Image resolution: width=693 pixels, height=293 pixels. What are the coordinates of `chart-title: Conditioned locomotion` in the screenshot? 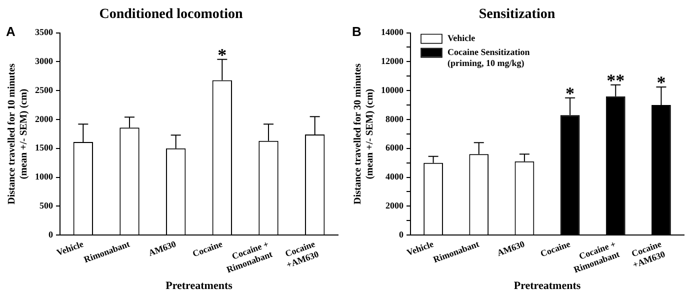 It's located at (171, 14).